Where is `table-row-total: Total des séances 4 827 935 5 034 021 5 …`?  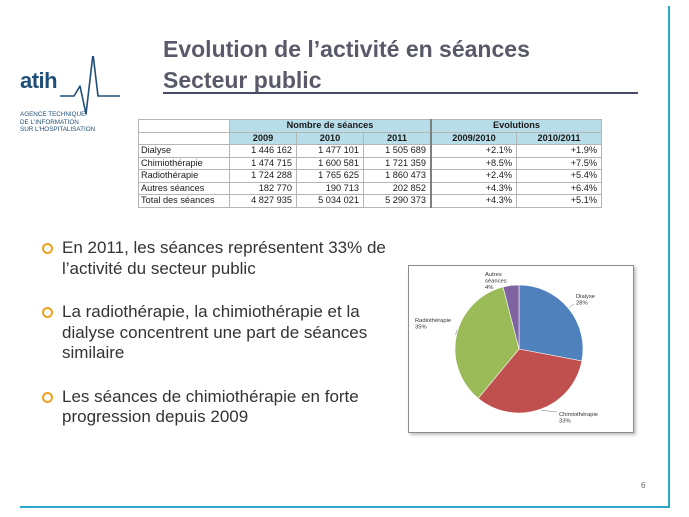 table-row-total: Total des séances 4 827 935 5 034 021 5 … is located at coordinates (370, 201).